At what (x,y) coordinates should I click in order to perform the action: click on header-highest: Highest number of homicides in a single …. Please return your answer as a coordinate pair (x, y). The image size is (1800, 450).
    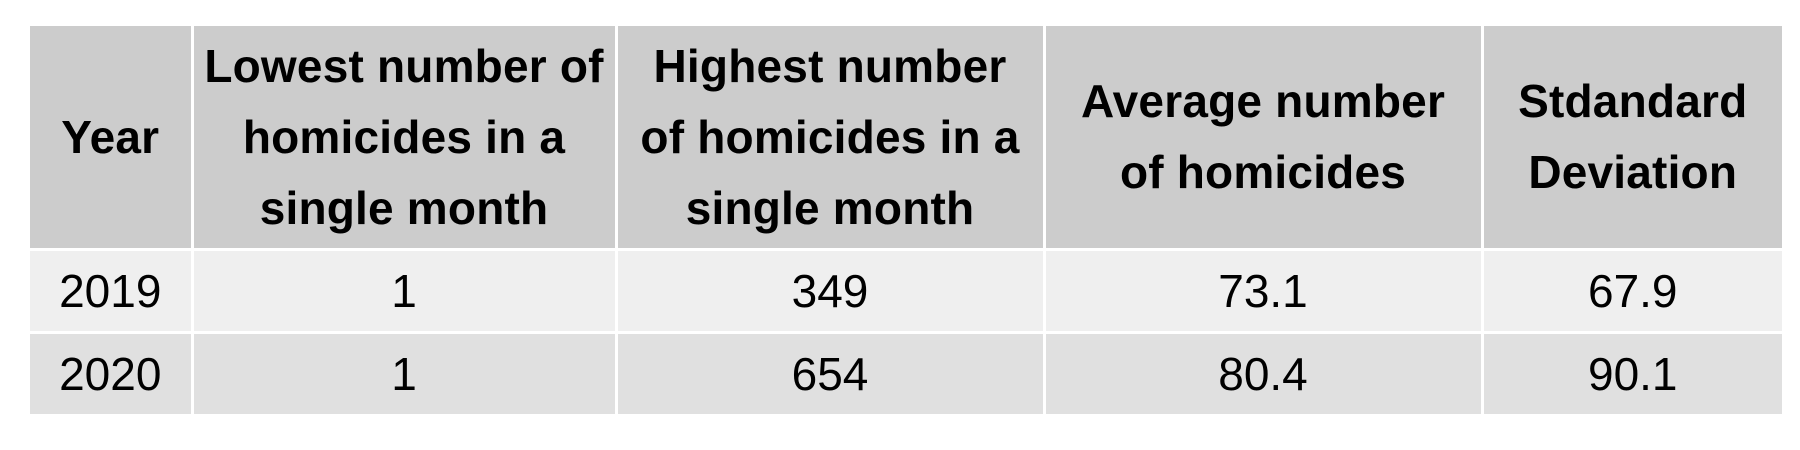
    Looking at the image, I should click on (830, 138).